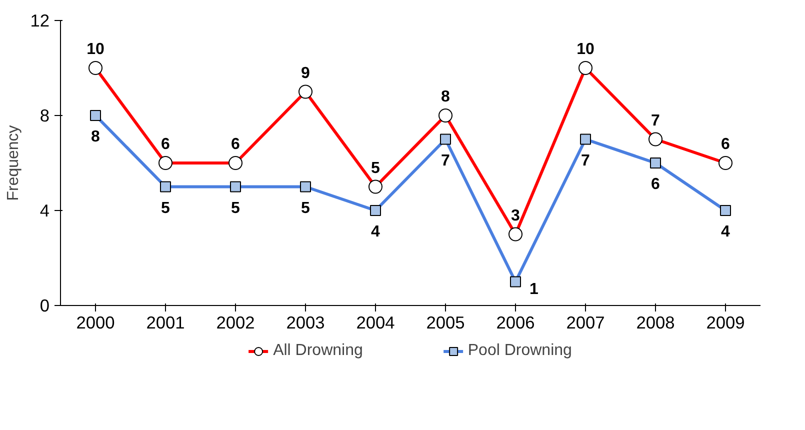 This screenshot has width=805, height=430. Describe the element at coordinates (45, 306) in the screenshot. I see `y-tick-label: 0` at that location.